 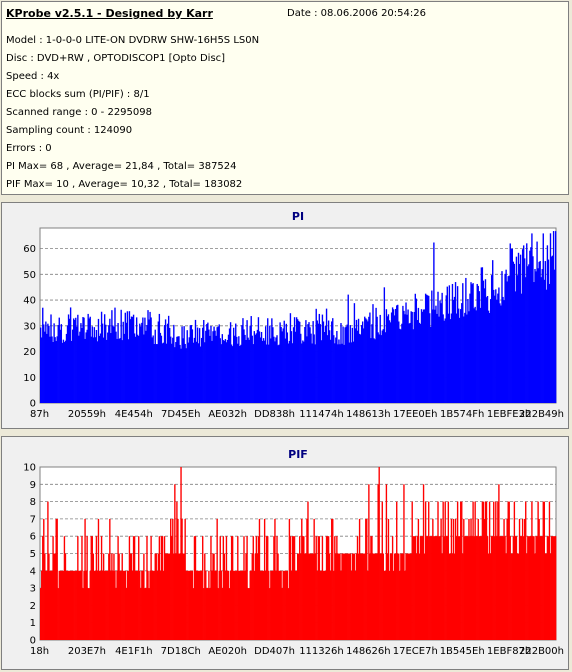 I want to click on x-tick-label: 4E1F1h, so click(x=134, y=651).